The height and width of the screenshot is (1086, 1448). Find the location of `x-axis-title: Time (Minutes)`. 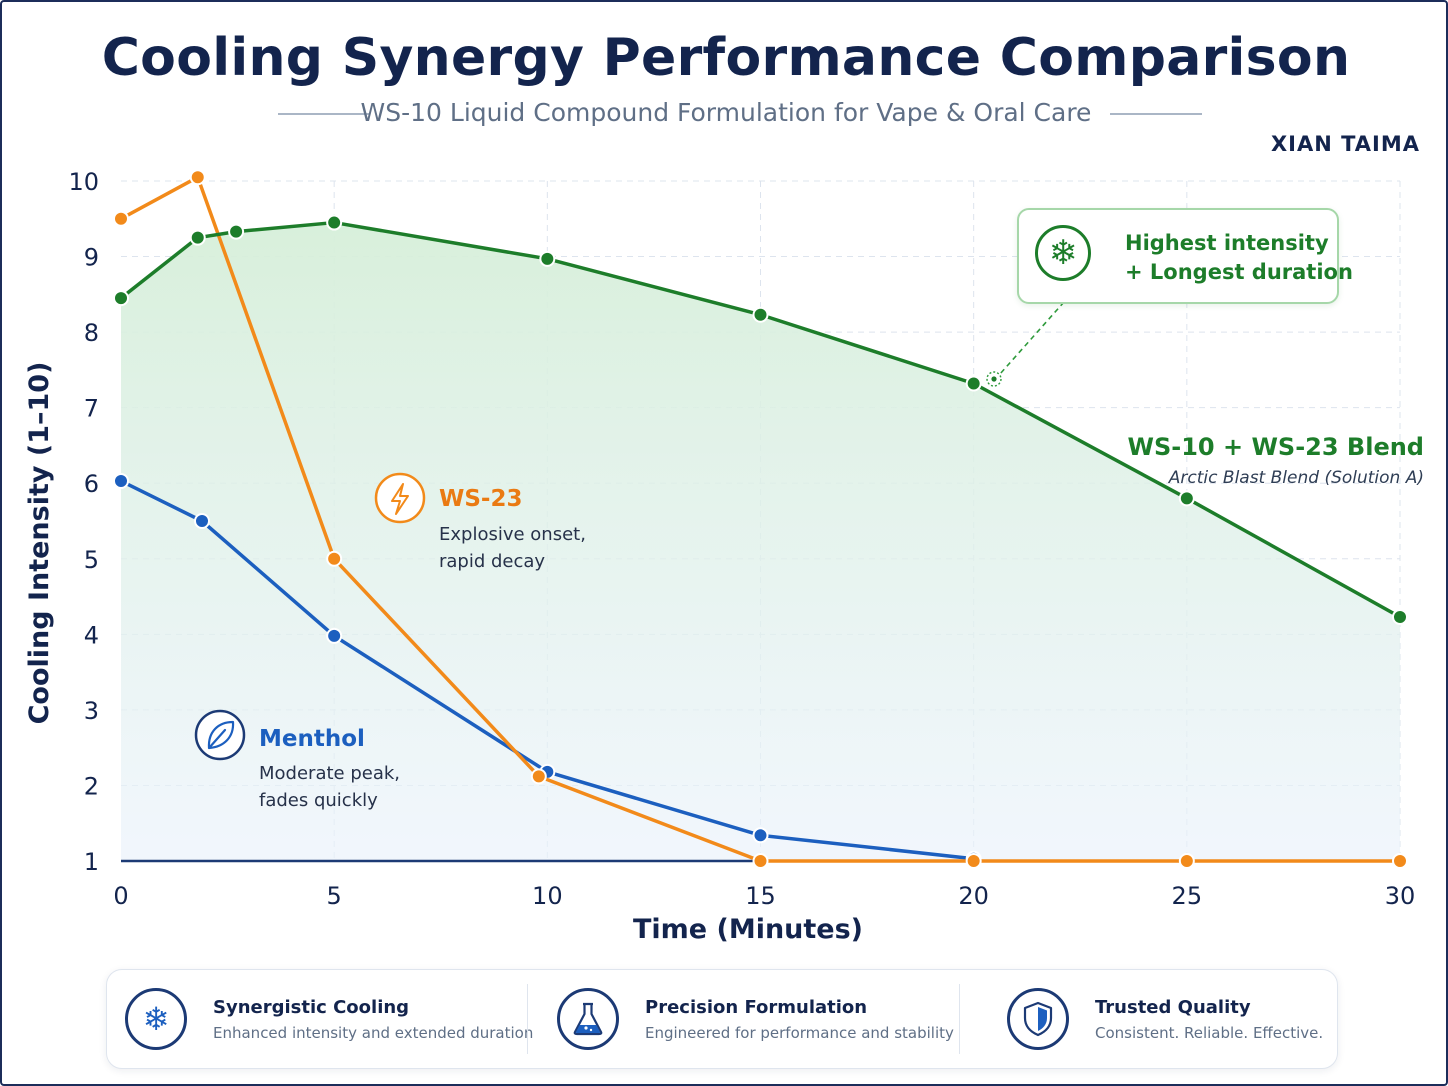

x-axis-title: Time (Minutes) is located at coordinates (748, 929).